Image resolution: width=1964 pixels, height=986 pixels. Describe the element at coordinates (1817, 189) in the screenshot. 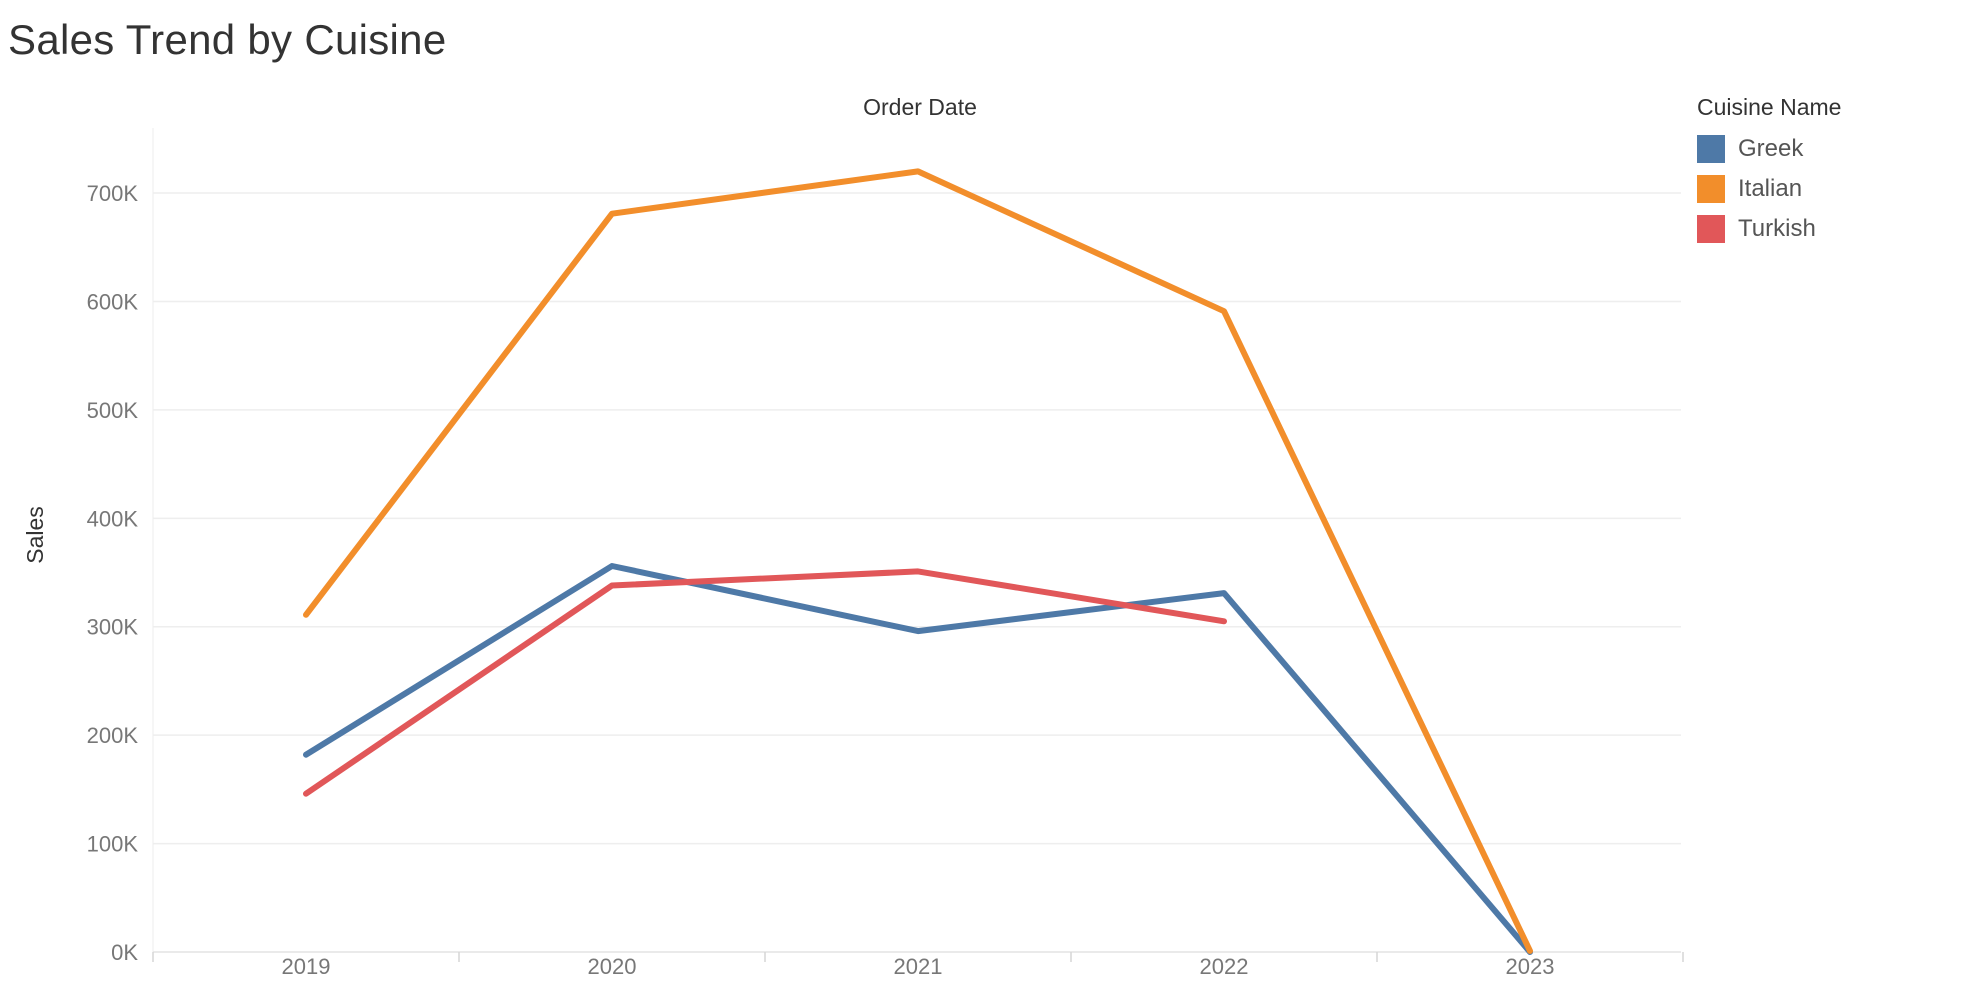

I see `legend-item-italian: Italian` at that location.